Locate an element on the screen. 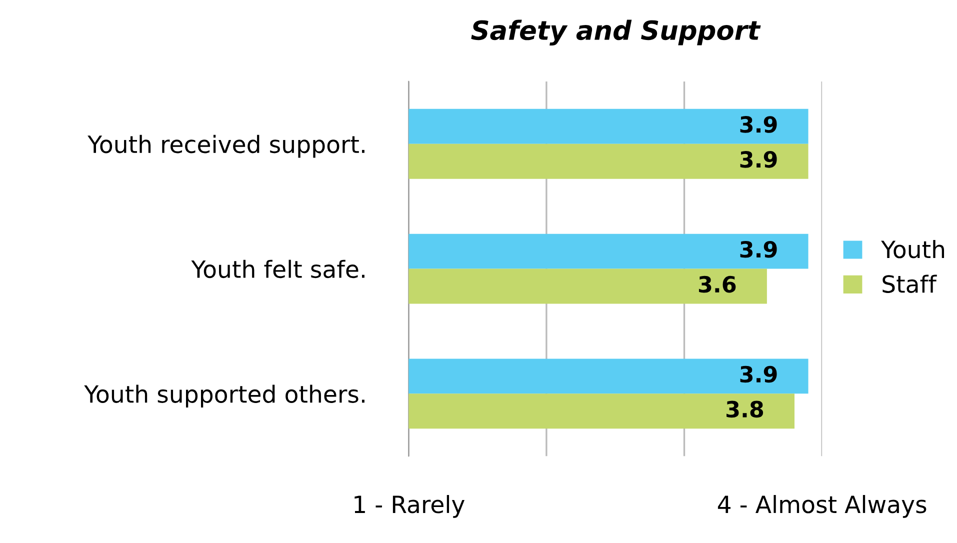  legend-label: Youth is located at coordinates (912, 249).